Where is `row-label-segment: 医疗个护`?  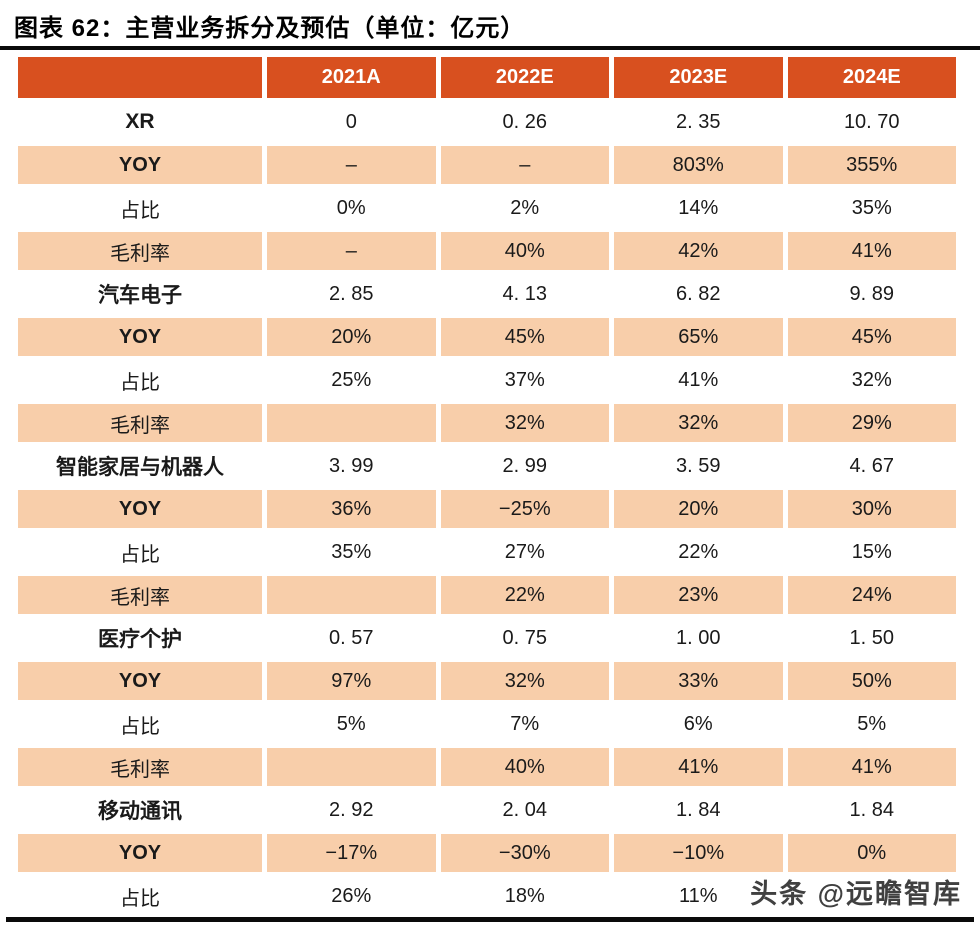 row-label-segment: 医疗个护 is located at coordinates (140, 638).